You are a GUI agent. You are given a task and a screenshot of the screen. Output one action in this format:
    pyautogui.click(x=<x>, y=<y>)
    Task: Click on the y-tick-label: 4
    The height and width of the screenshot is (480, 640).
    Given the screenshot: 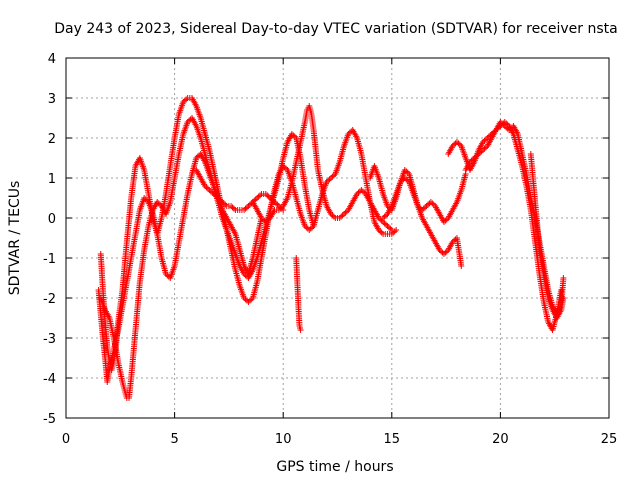 What is the action you would take?
    pyautogui.click(x=52, y=59)
    